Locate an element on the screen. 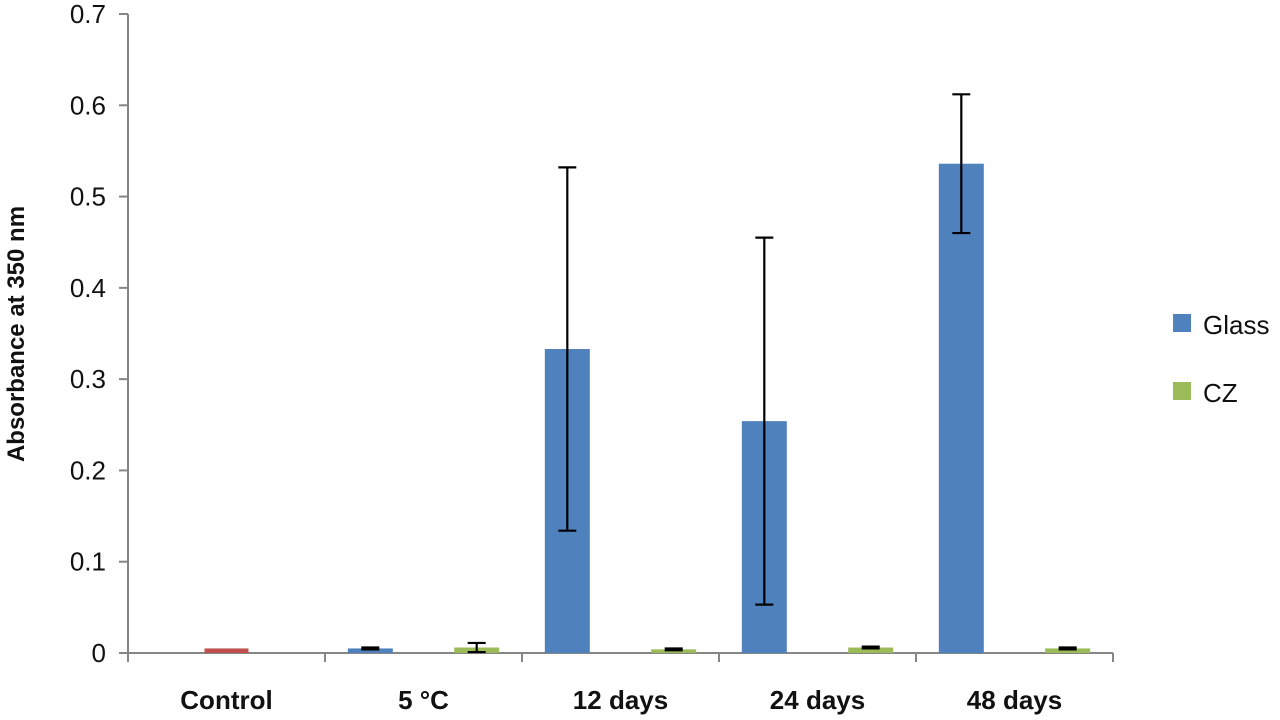 This screenshot has height=720, width=1280. y-tick-label: 0.6 is located at coordinates (88, 105).